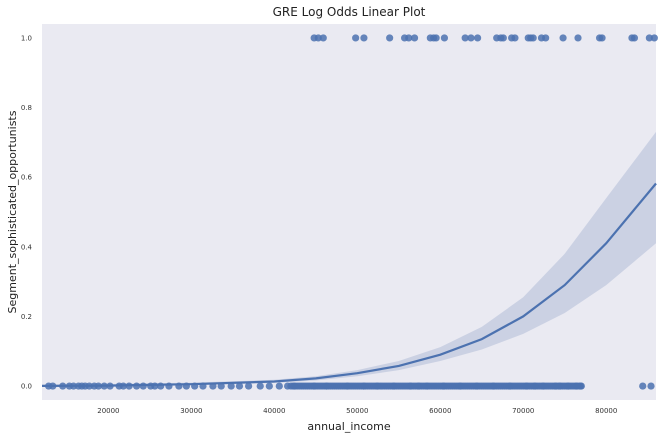 This screenshot has width=662, height=438. What do you see at coordinates (26, 317) in the screenshot?
I see `y-tick-label: 0.2` at bounding box center [26, 317].